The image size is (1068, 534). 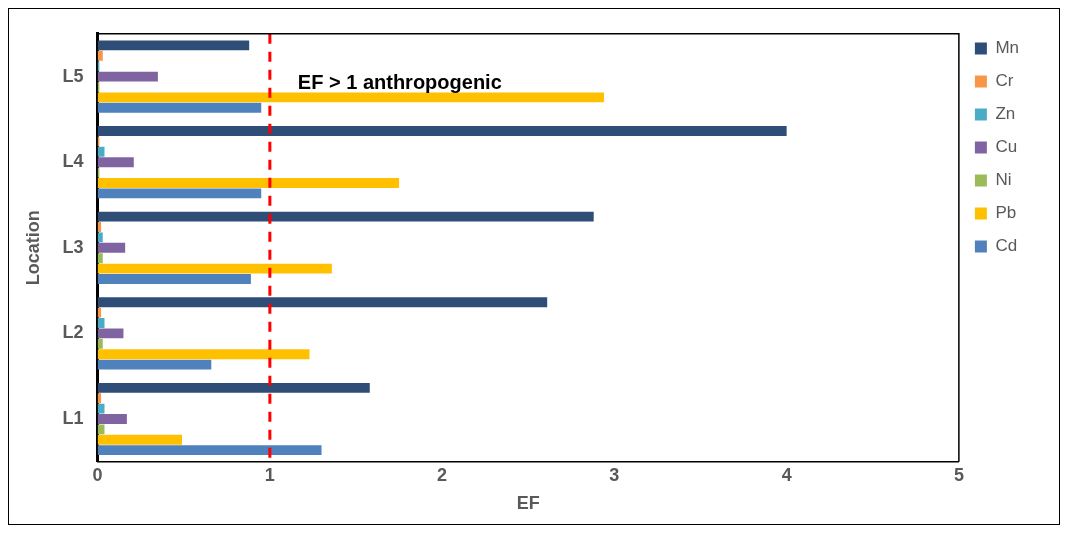 What do you see at coordinates (1005, 114) in the screenshot?
I see `legend-label: Zn` at bounding box center [1005, 114].